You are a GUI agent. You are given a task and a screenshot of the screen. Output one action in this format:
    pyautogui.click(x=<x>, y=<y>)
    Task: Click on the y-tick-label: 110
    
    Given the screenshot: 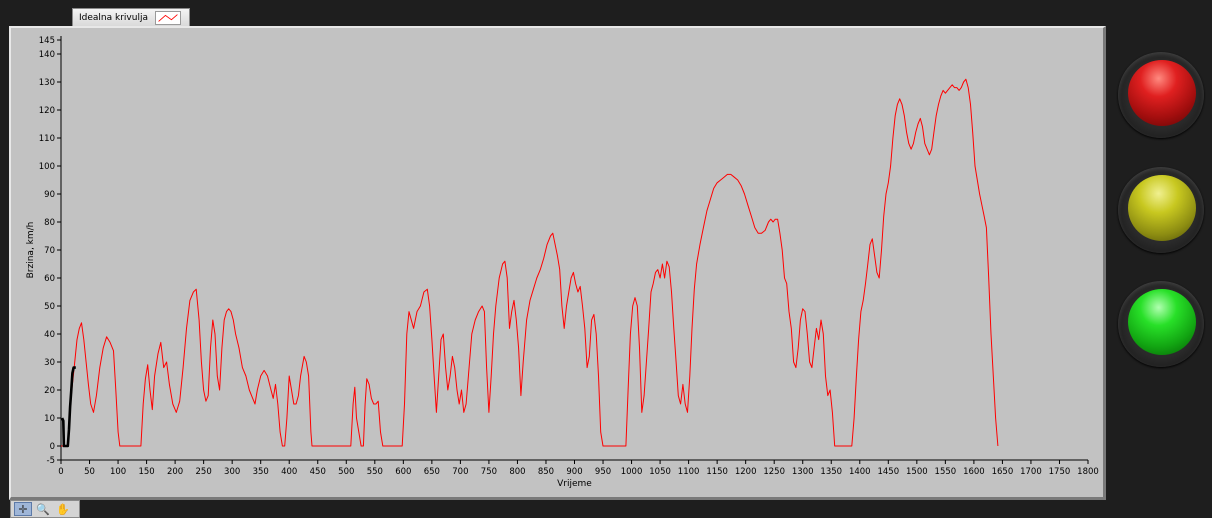 What is the action you would take?
    pyautogui.click(x=47, y=139)
    